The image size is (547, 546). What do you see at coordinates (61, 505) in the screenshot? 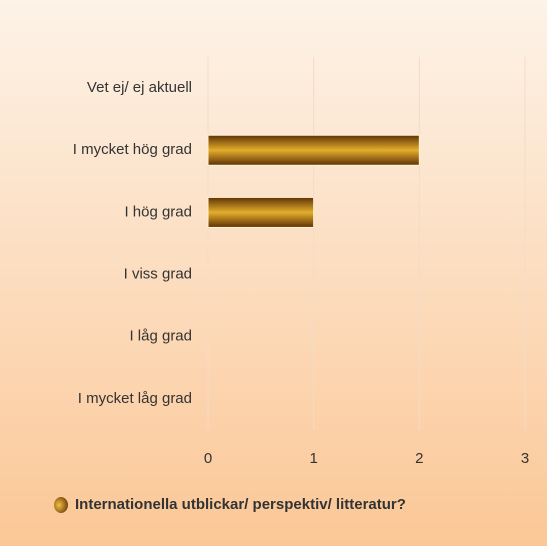
I see `legend-swatch` at bounding box center [61, 505].